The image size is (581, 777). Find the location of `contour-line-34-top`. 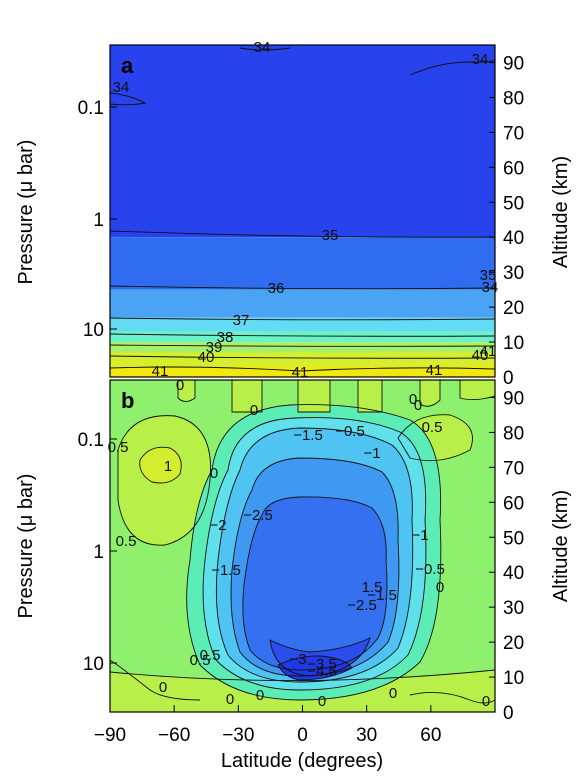

contour-line-34-top is located at coordinates (265, 49).